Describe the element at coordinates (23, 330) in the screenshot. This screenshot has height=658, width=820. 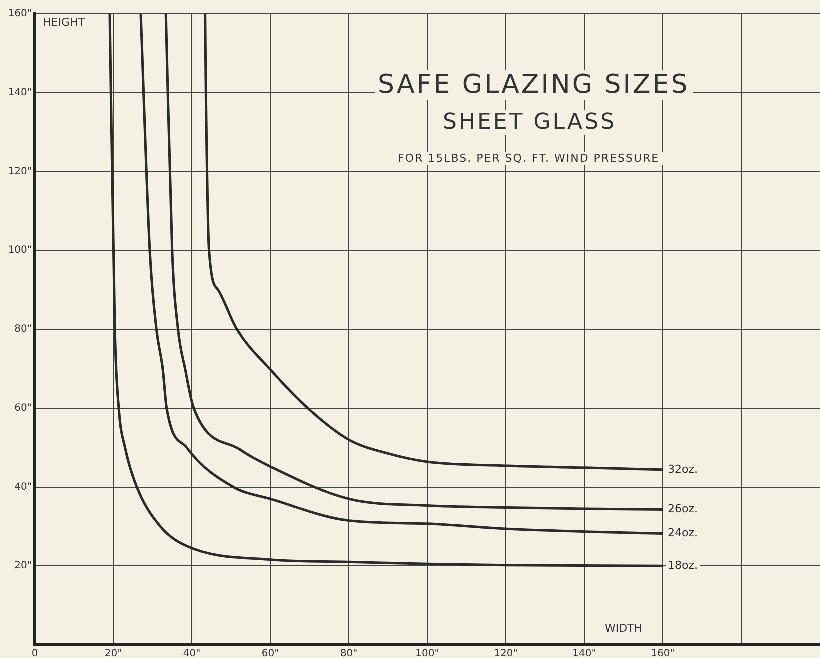
I see `y-tick-label: 80"` at that location.